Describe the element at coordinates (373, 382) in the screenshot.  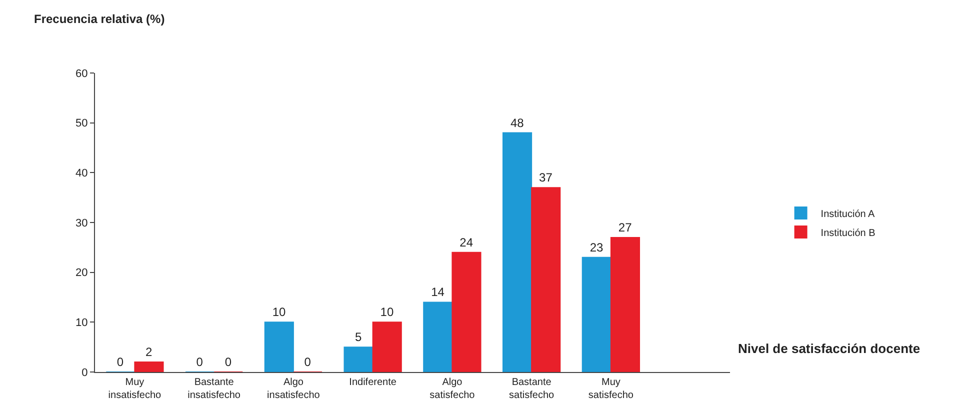
I see `x-tick-label: Indiferente` at that location.